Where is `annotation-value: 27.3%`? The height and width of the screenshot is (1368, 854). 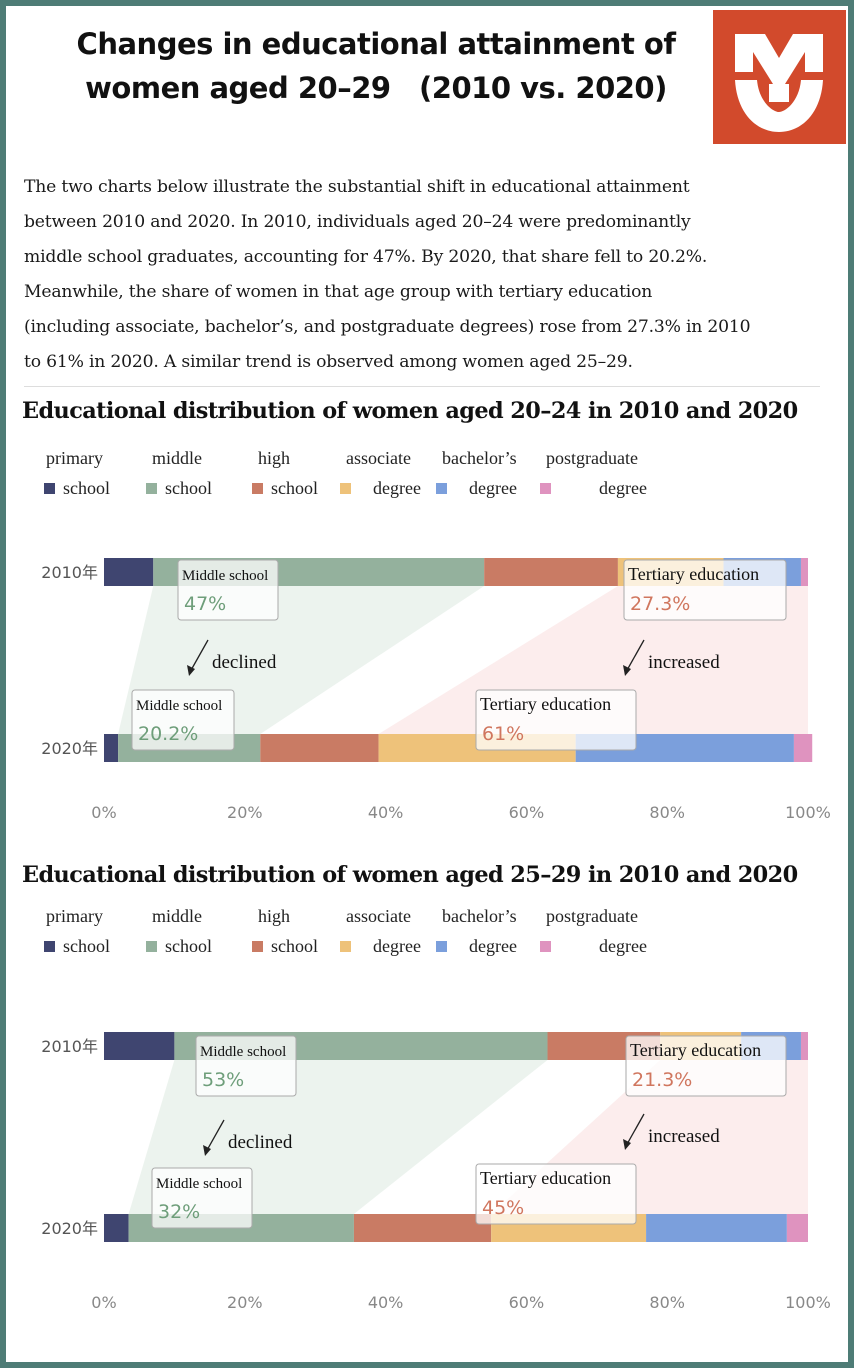
annotation-value: 27.3% is located at coordinates (660, 604).